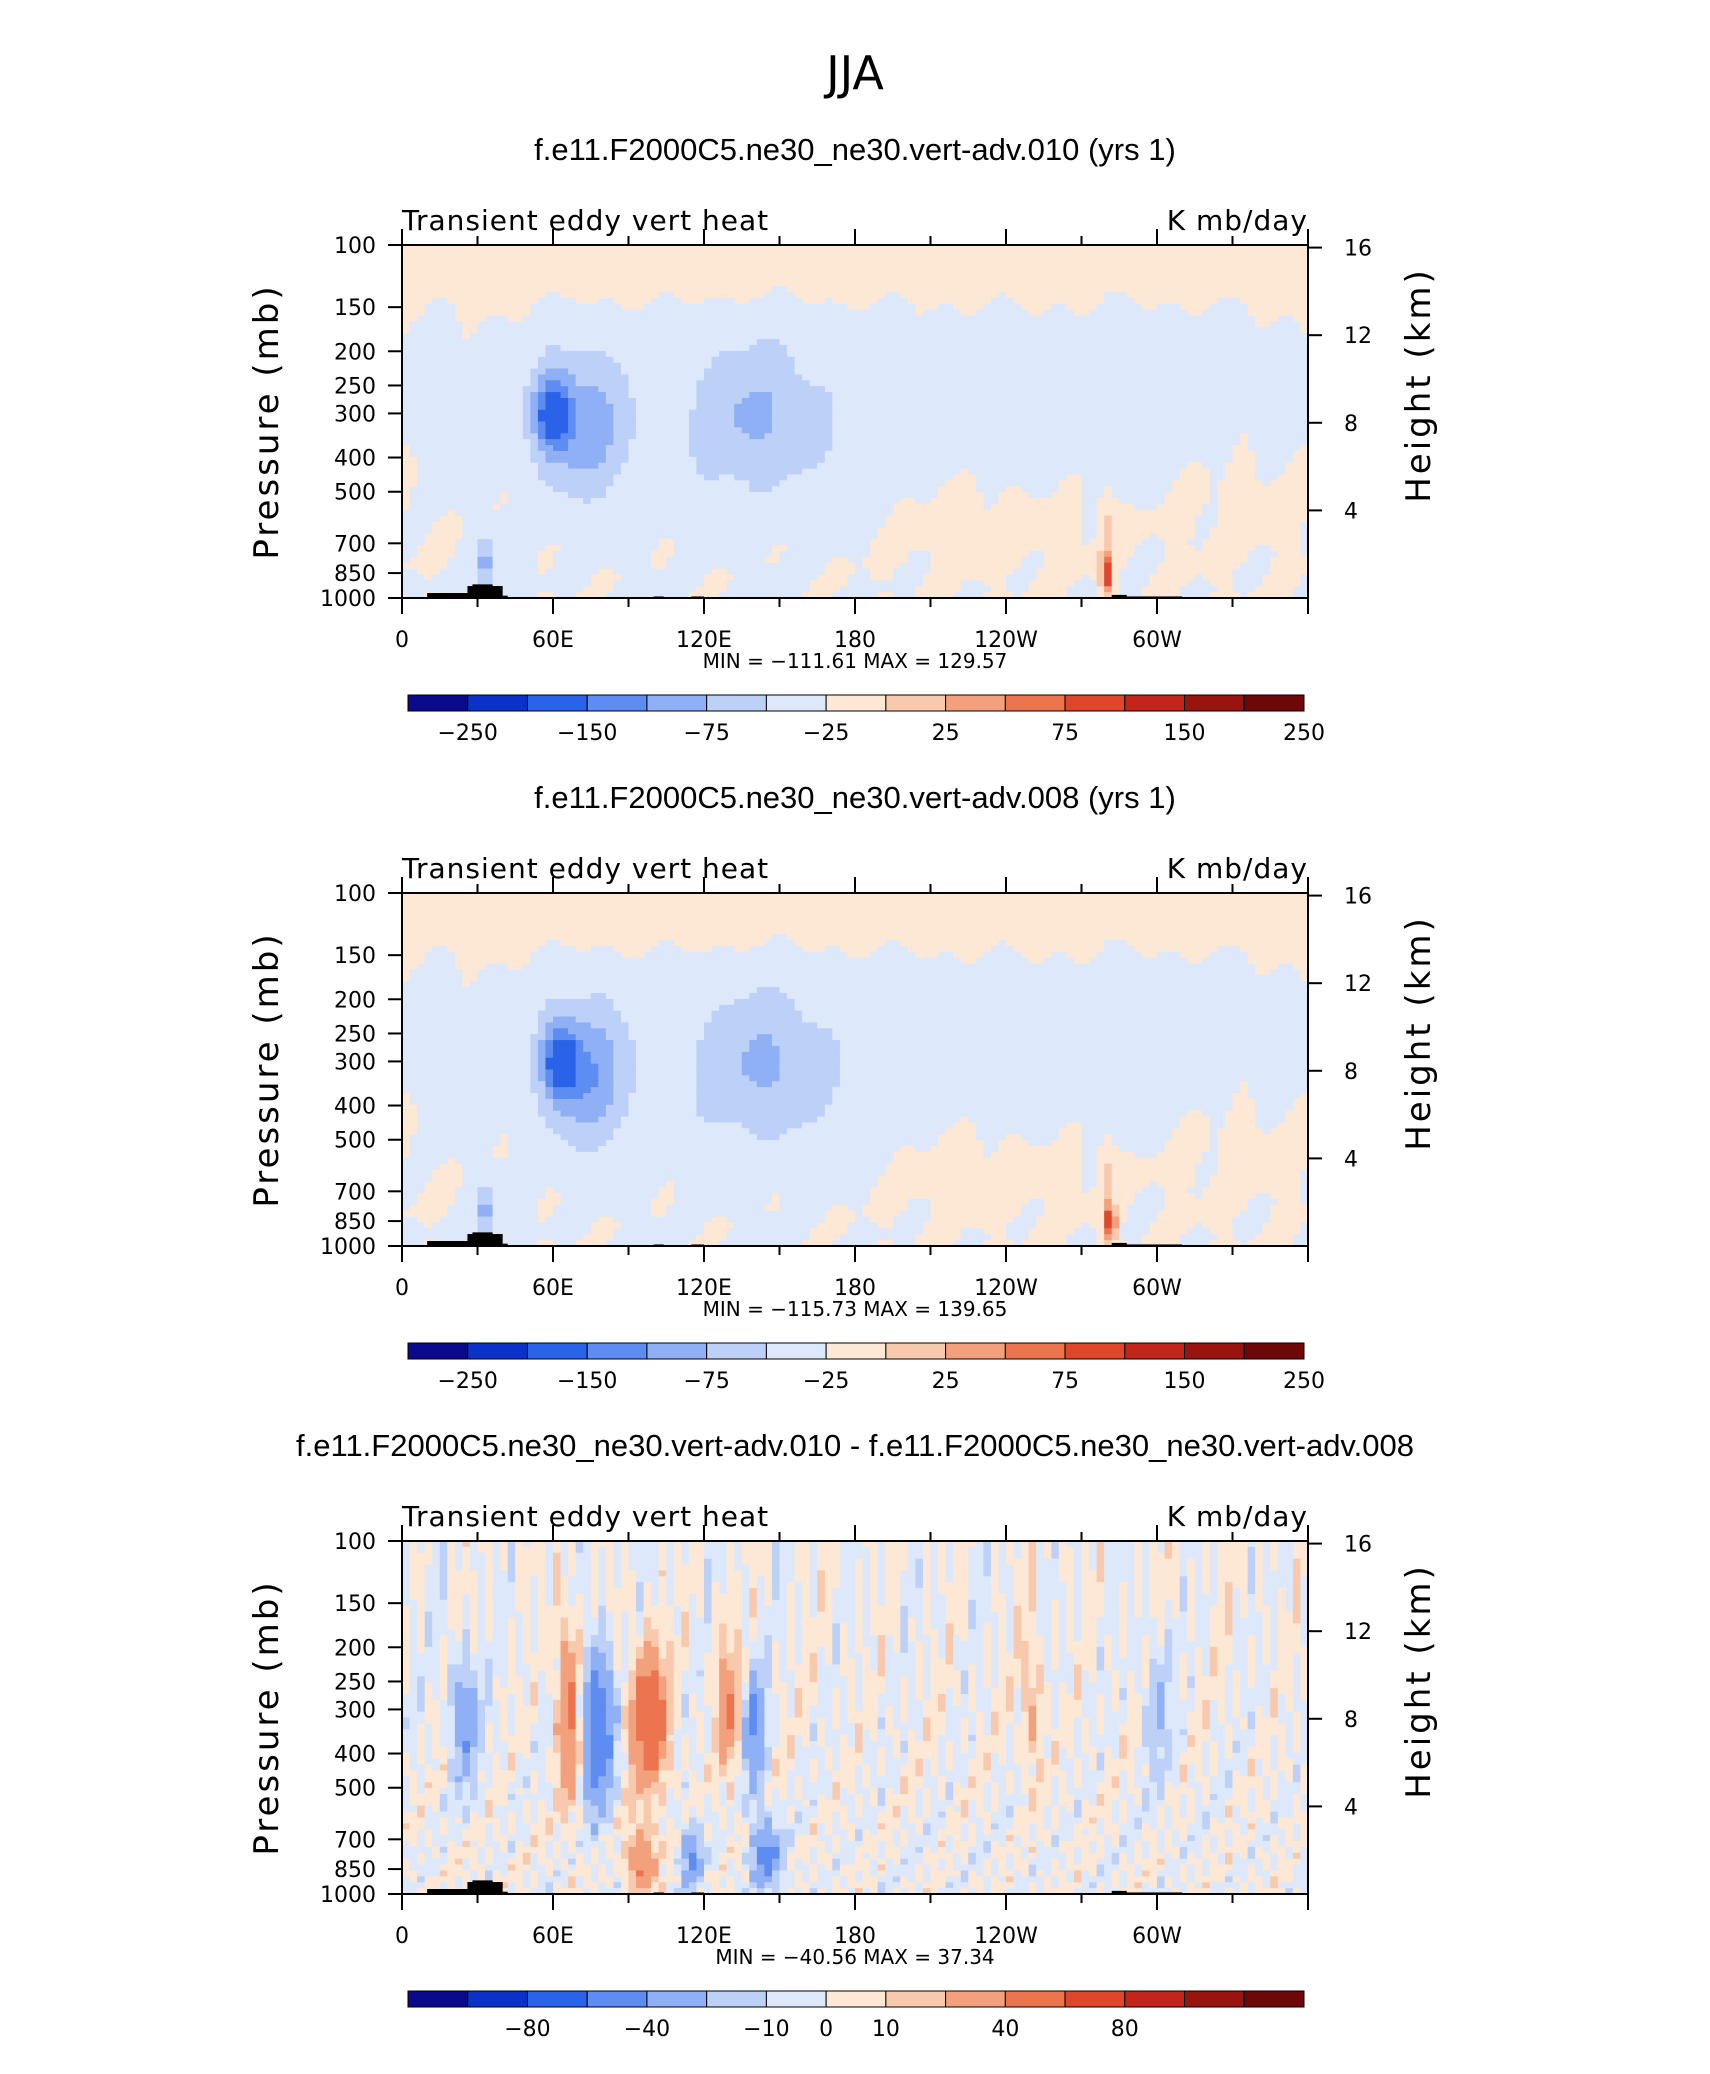  What do you see at coordinates (886, 2029) in the screenshot?
I see `colorbar-label: 10` at bounding box center [886, 2029].